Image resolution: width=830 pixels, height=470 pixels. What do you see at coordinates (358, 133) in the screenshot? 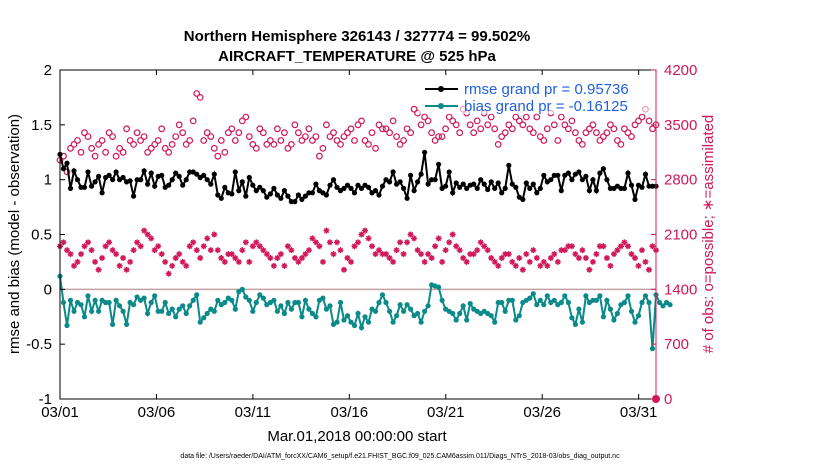
I see `series-obs-possible` at bounding box center [358, 133].